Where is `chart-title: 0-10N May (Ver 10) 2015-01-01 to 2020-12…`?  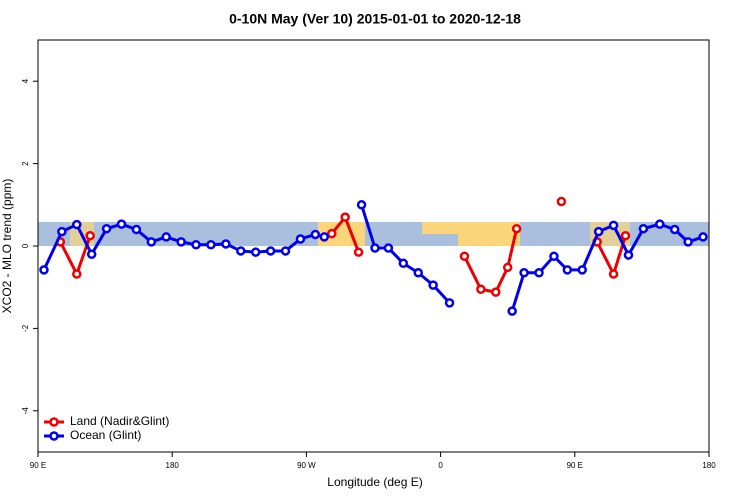
chart-title: 0-10N May (Ver 10) 2015-01-01 to 2020-12… is located at coordinates (375, 19).